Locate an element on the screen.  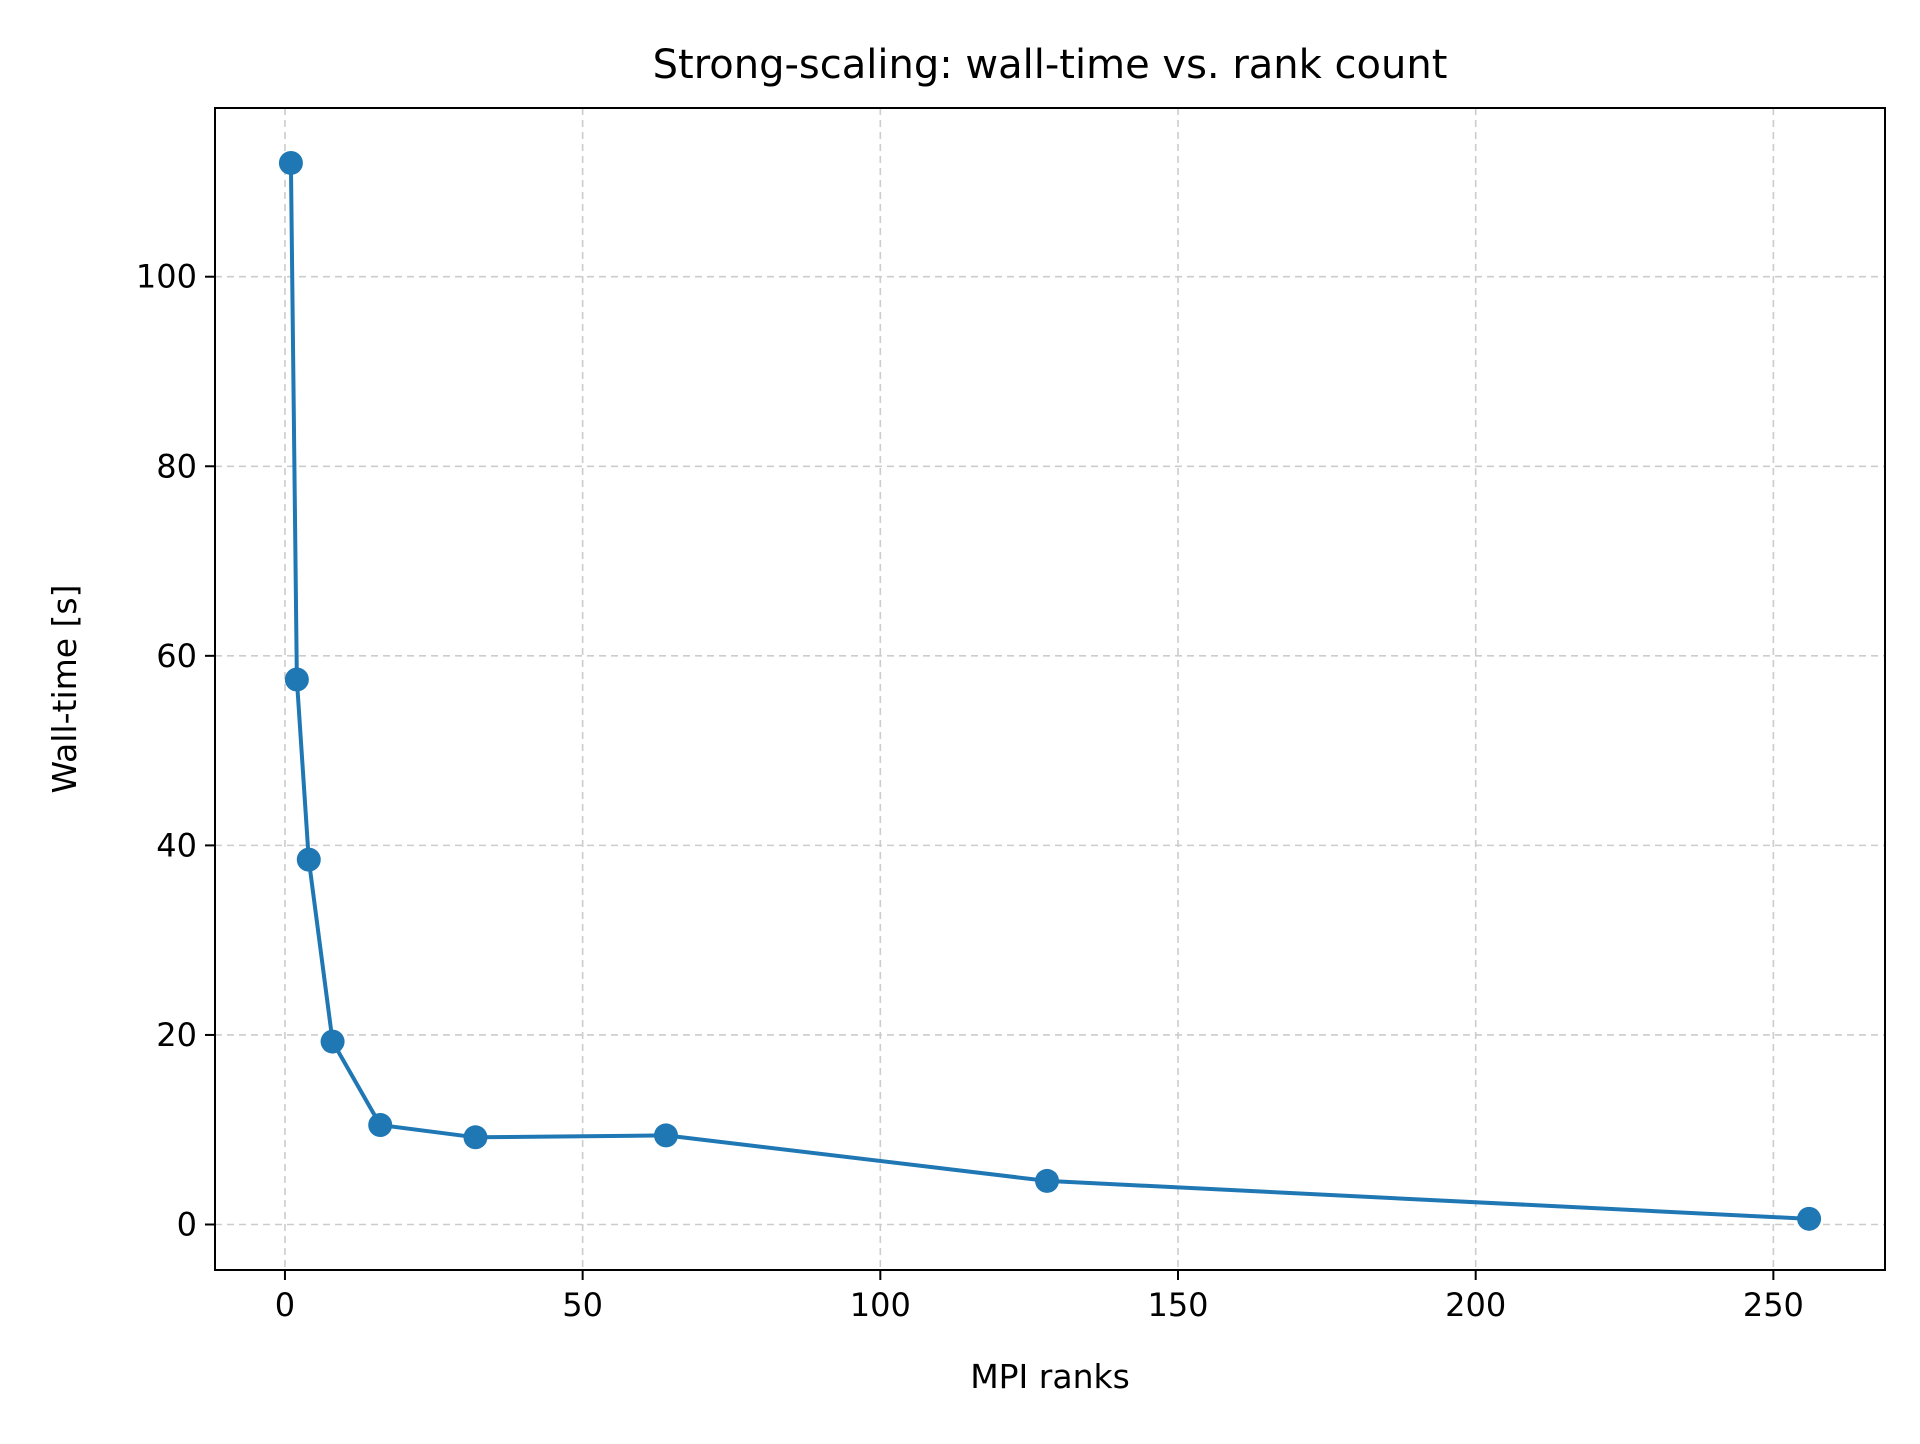
x-axis-ticks: 0 50 100 150 200 250 is located at coordinates (1039, 1297).